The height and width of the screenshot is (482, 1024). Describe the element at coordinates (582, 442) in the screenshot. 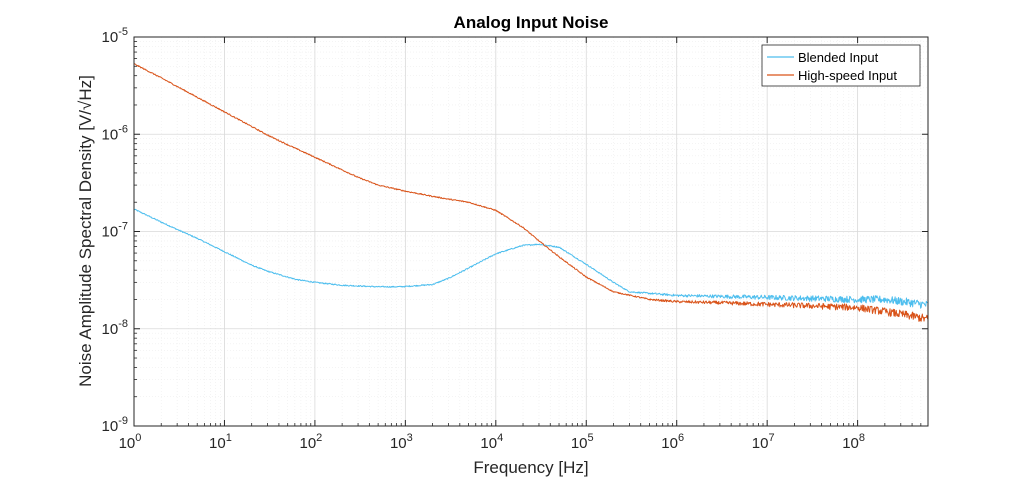

I see `x-tick-label: 10⁵` at that location.